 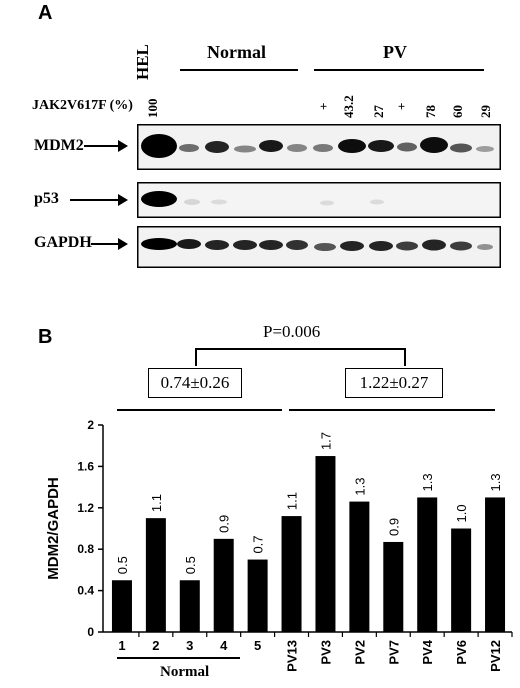 I want to click on x-category-label: 1, so click(x=121, y=645).